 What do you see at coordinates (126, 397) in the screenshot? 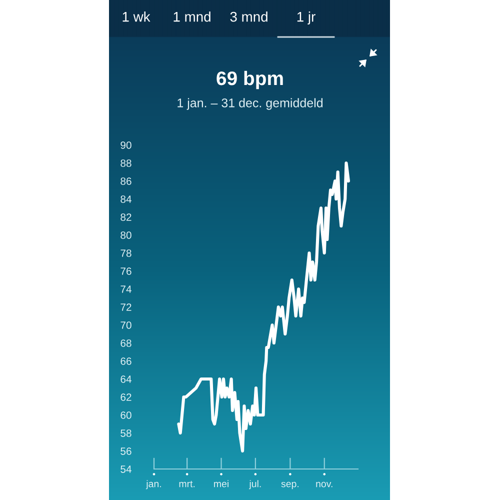
I see `y-tick-label: 62` at bounding box center [126, 397].